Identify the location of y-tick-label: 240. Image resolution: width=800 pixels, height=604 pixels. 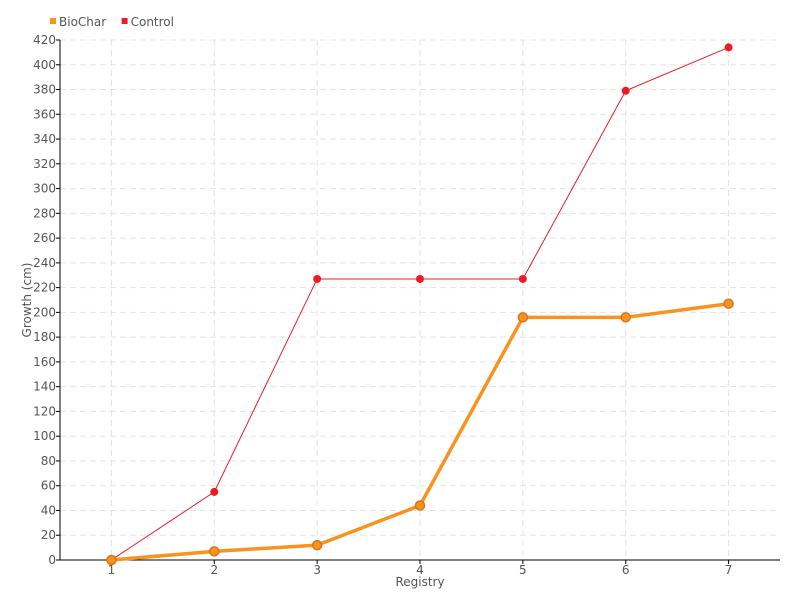
(44, 263).